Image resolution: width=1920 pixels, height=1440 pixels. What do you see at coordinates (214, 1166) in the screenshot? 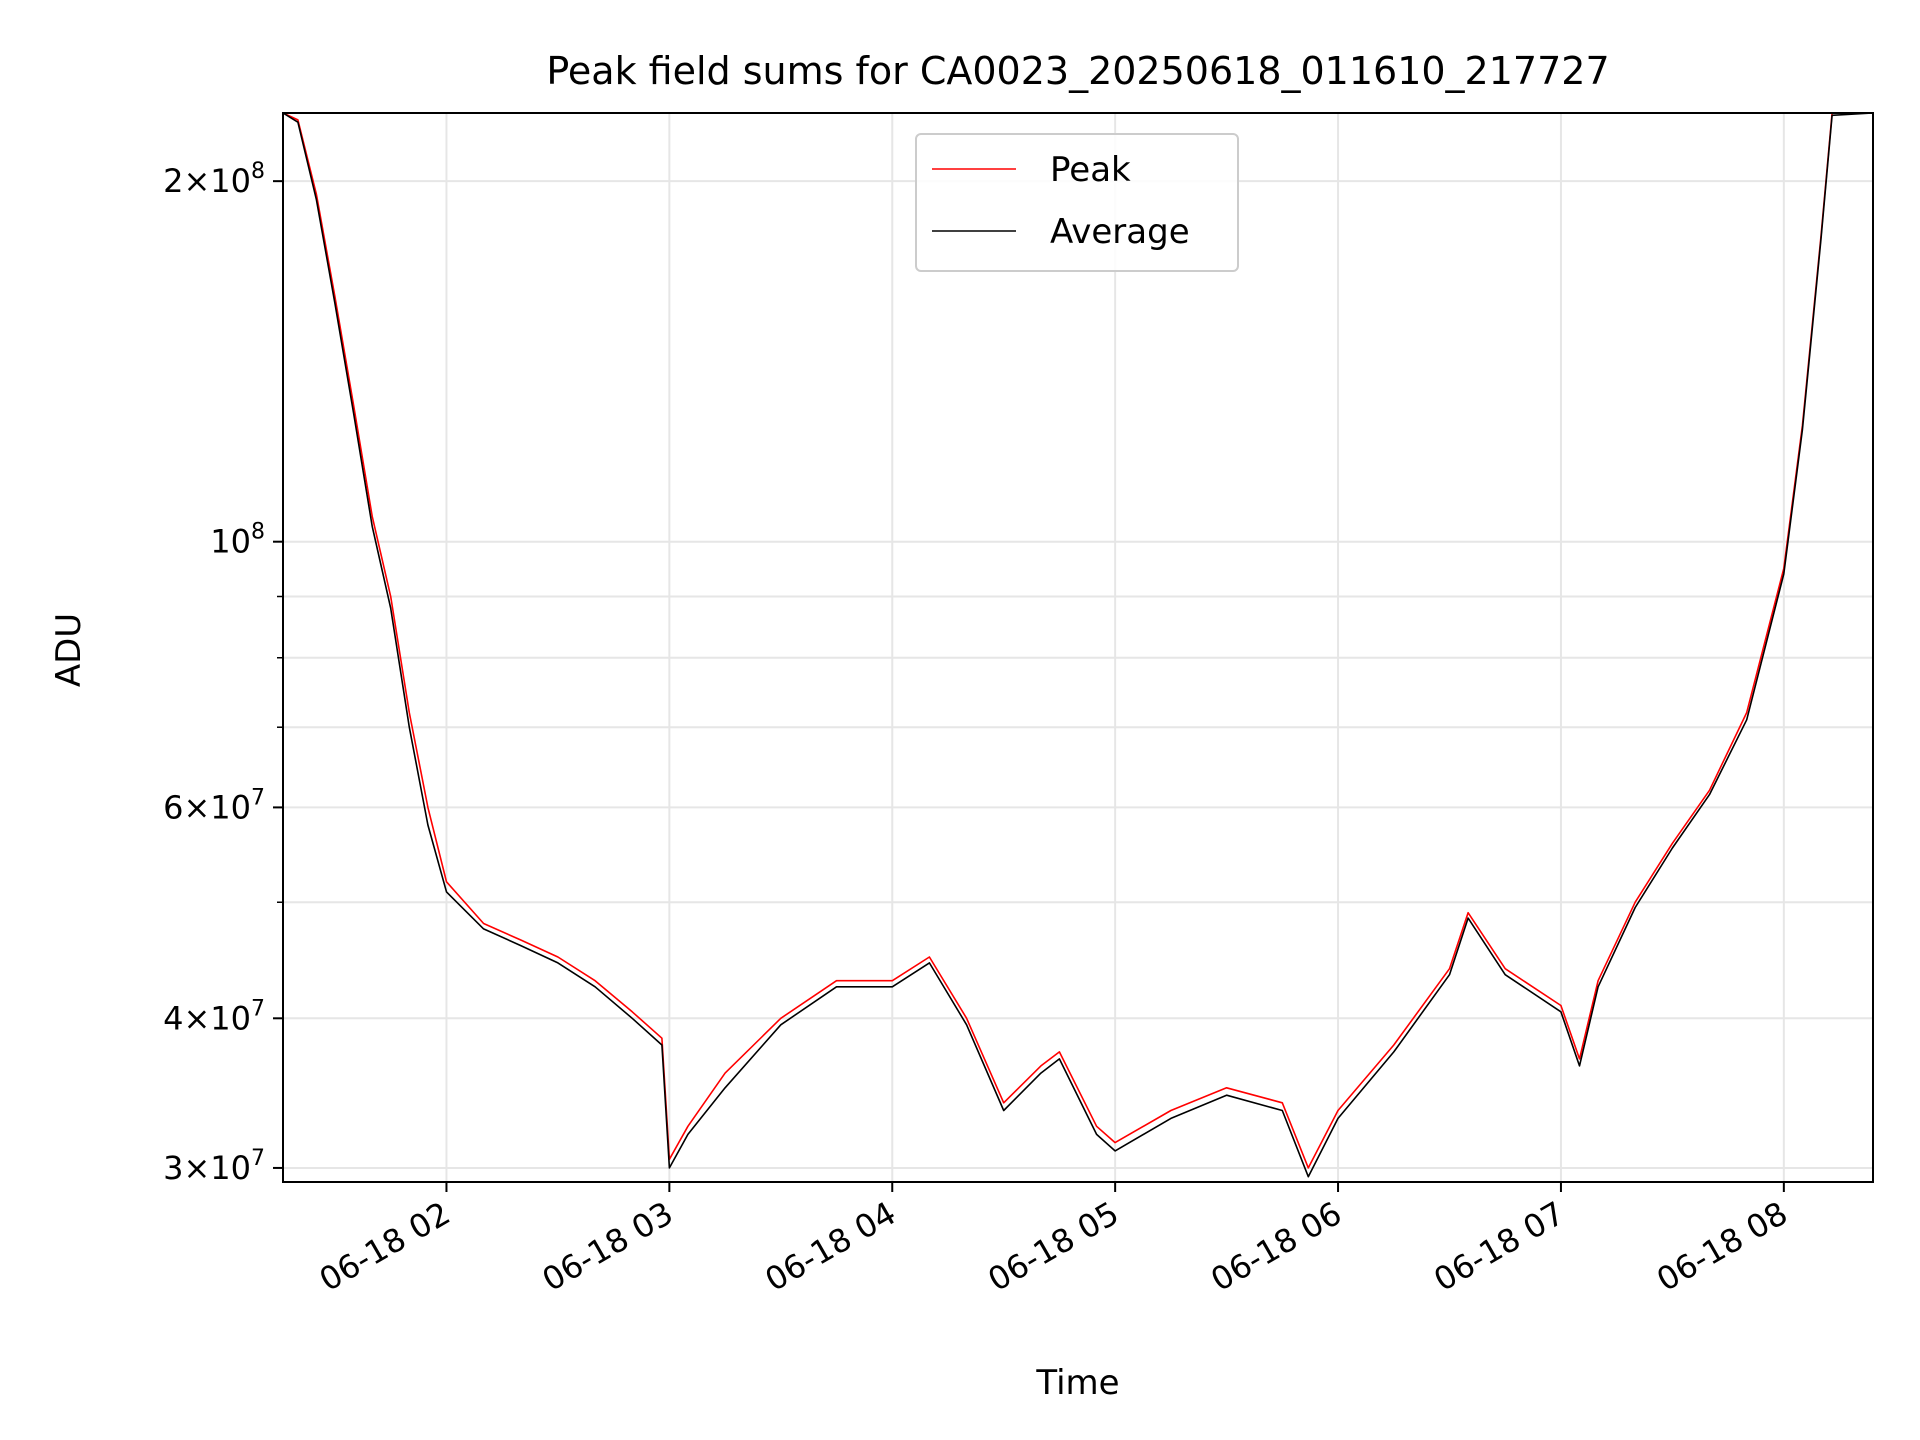
I see `y-tick-label: 3×107` at bounding box center [214, 1166].